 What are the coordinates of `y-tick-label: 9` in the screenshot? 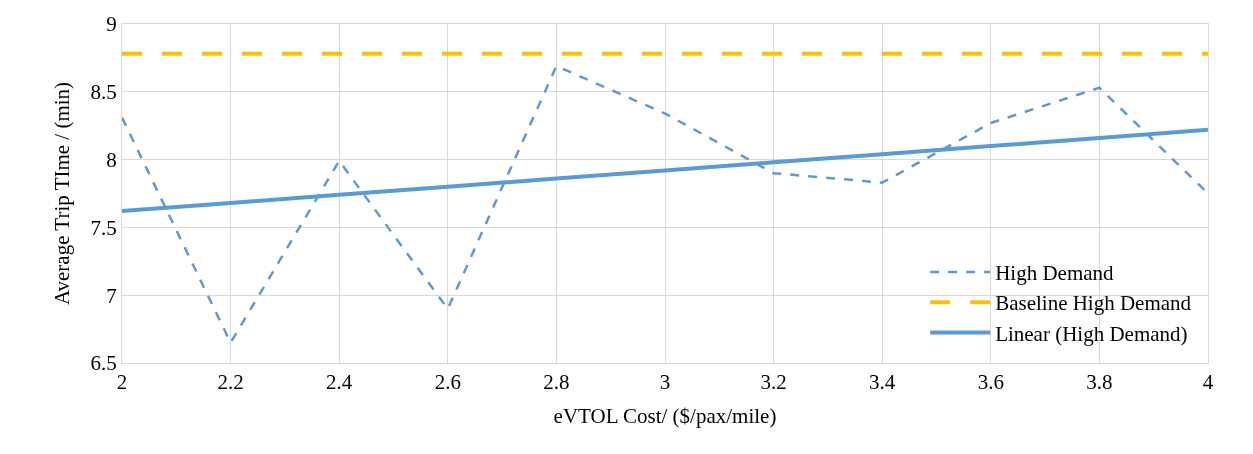 It's located at (111, 24).